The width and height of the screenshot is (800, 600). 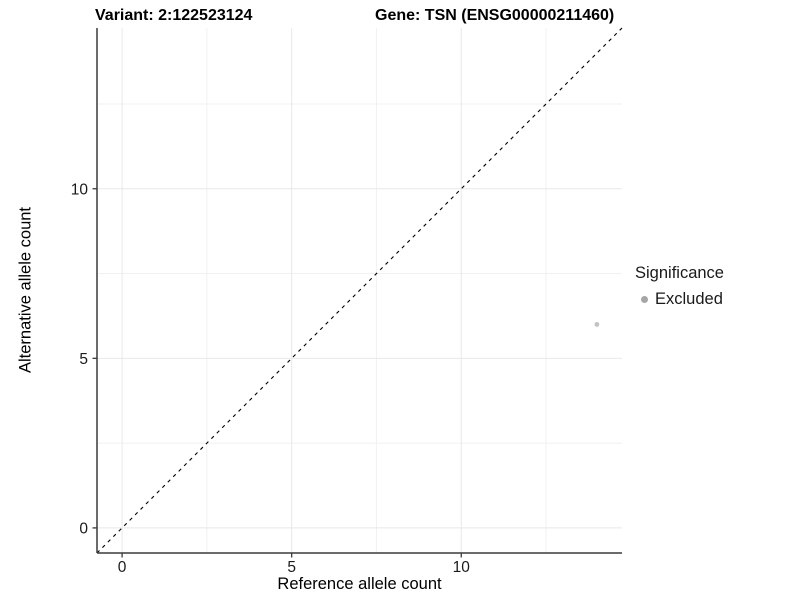 I want to click on x-axis-label: Reference allele count, so click(x=359, y=584).